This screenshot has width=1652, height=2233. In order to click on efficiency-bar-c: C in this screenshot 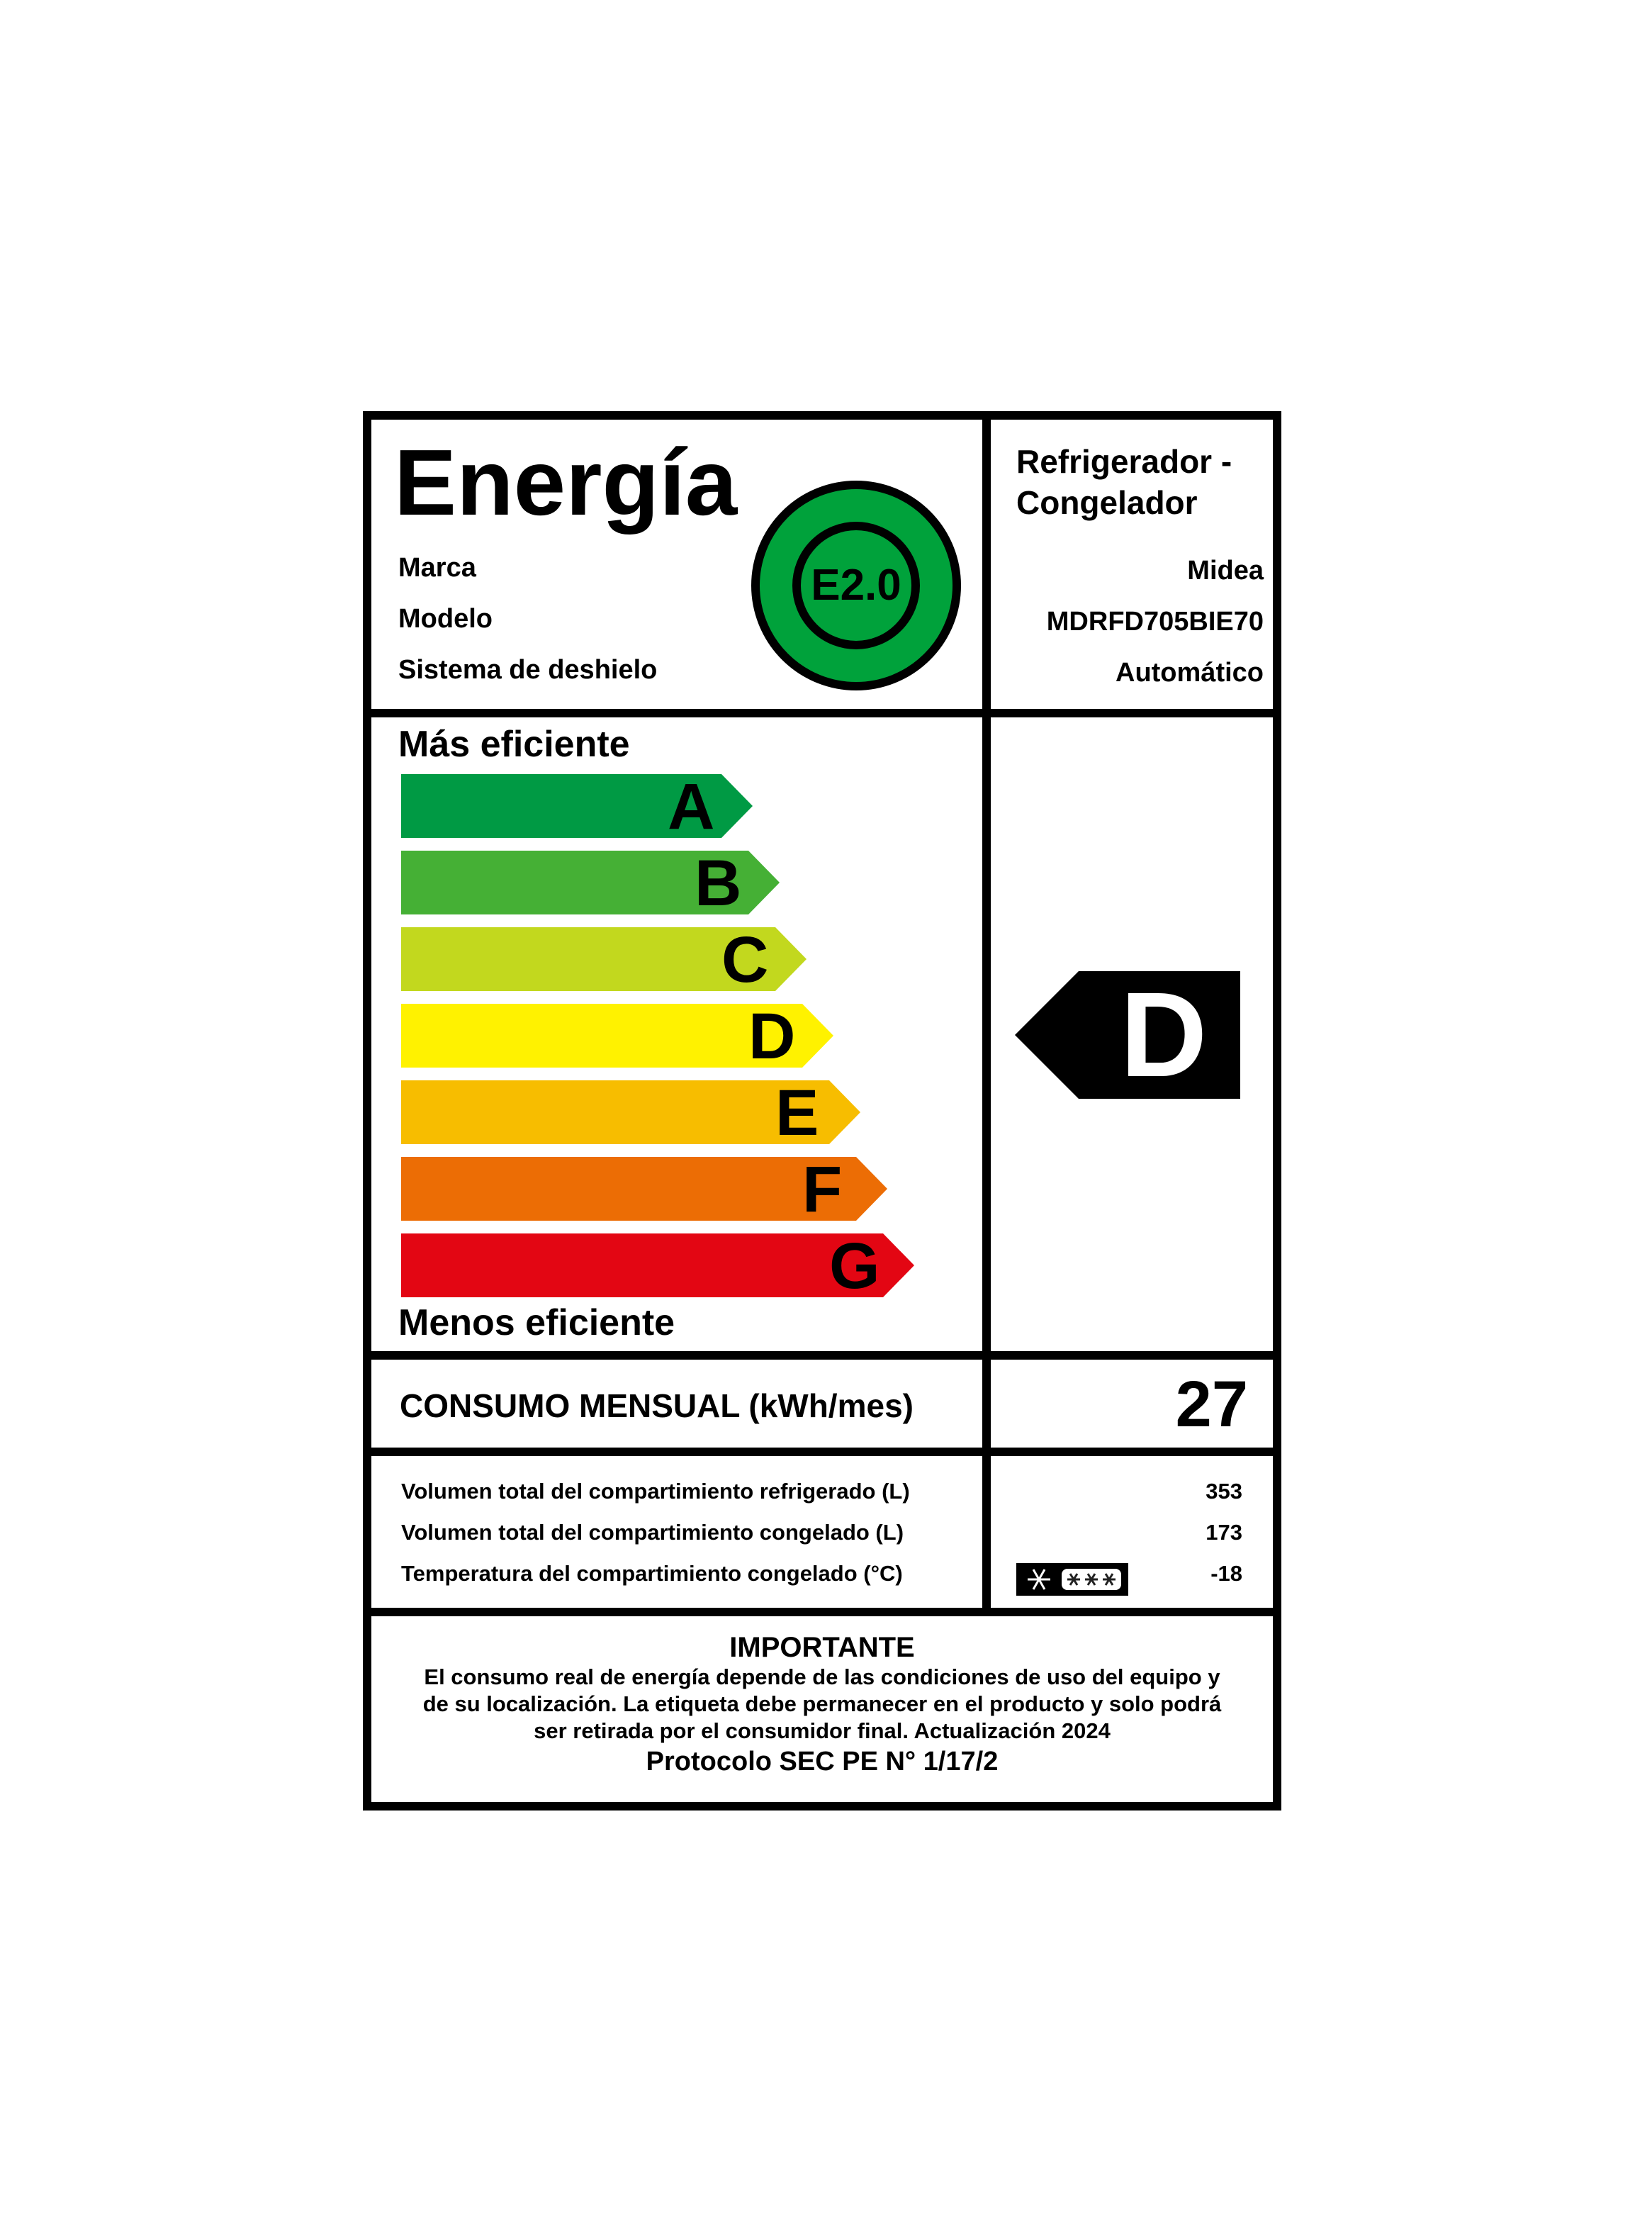, I will do `click(604, 960)`.